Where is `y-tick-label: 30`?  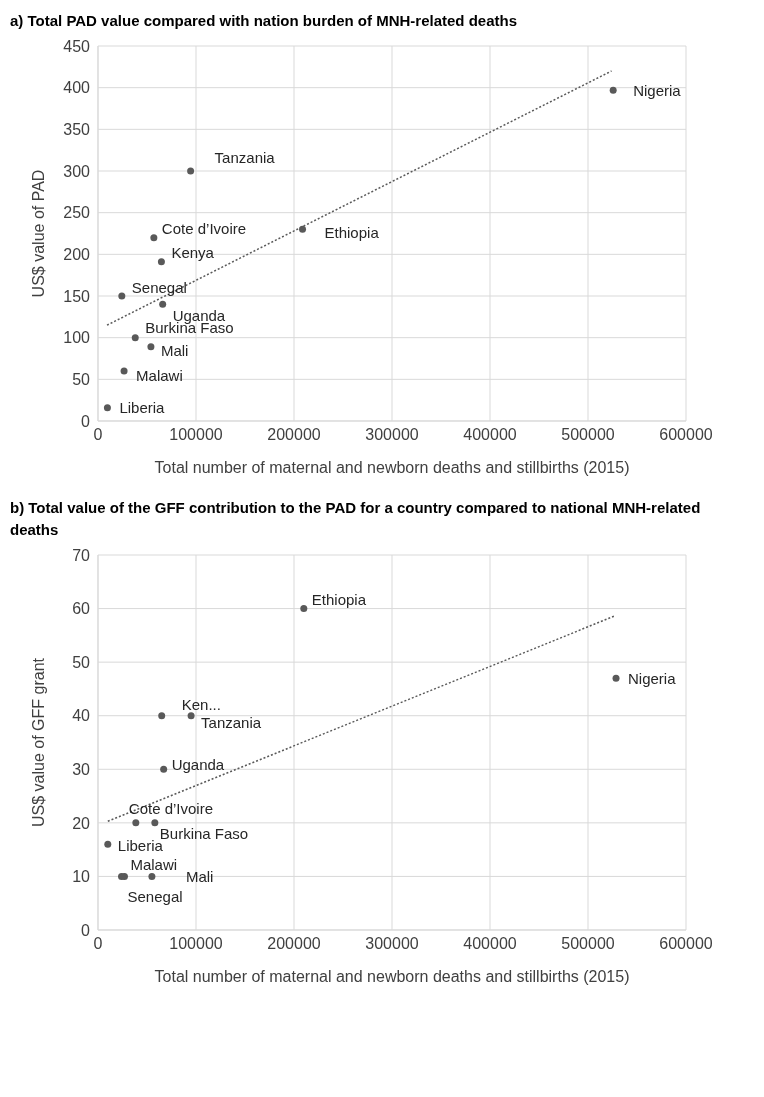
y-tick-label: 30 is located at coordinates (81, 769).